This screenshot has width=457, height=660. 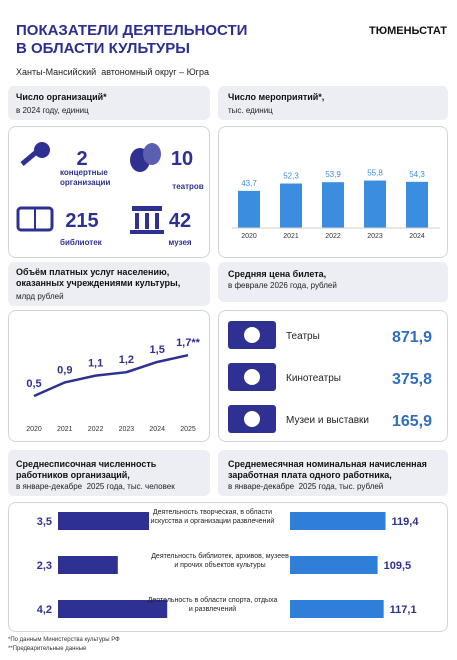 I want to click on org-label: музея, so click(x=180, y=242).